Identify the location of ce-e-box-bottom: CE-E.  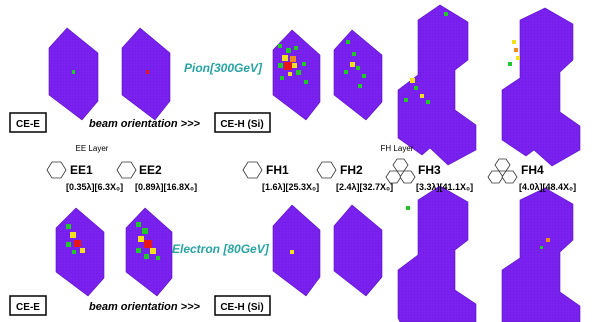
(28, 305).